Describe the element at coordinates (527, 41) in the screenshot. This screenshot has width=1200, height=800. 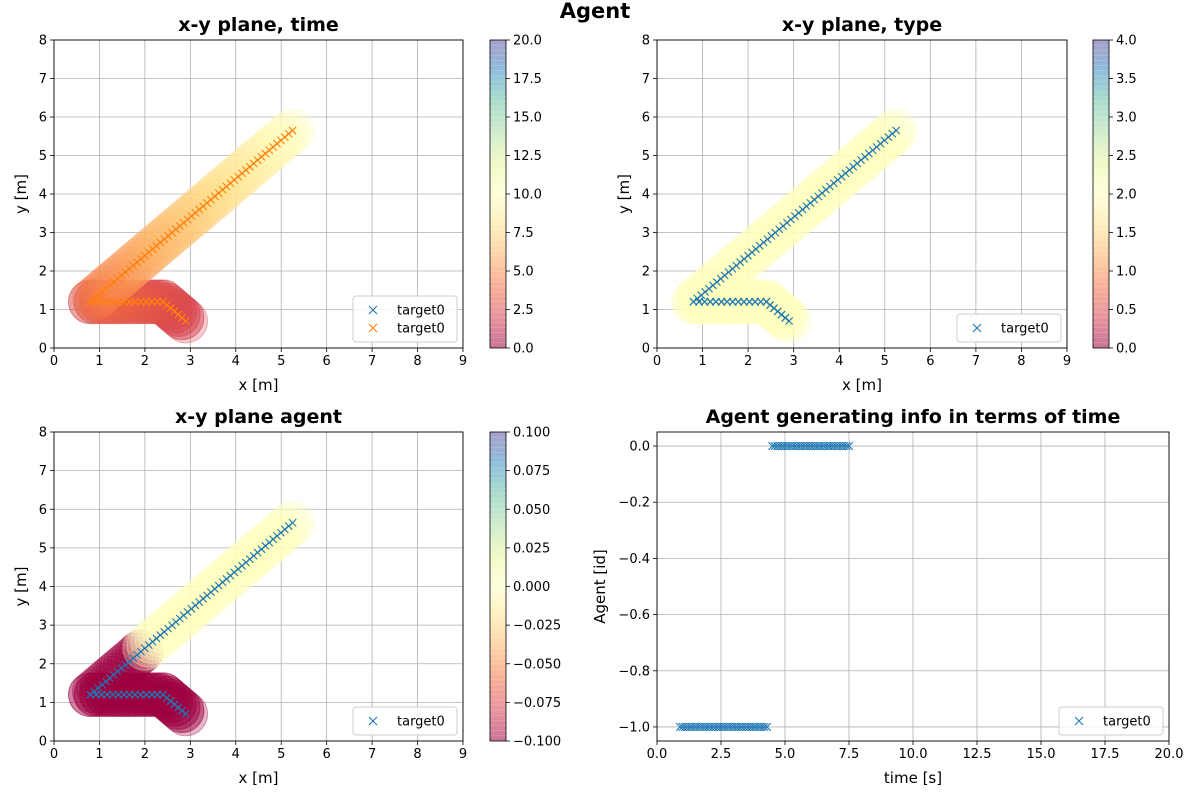
I see `colorbar-tick-label: 20.0` at that location.